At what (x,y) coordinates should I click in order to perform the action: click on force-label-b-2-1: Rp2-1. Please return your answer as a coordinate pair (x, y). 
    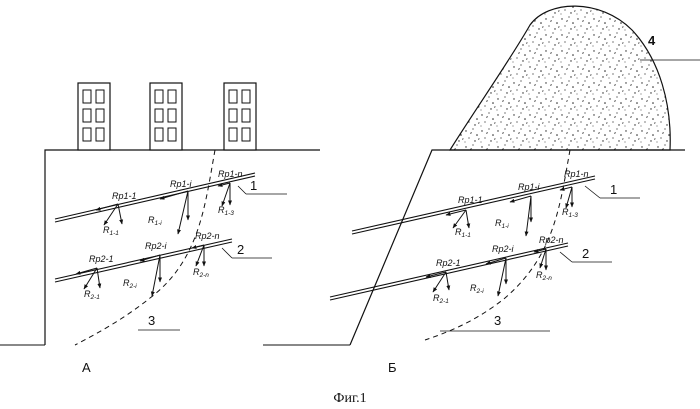
    Looking at the image, I should click on (448, 263).